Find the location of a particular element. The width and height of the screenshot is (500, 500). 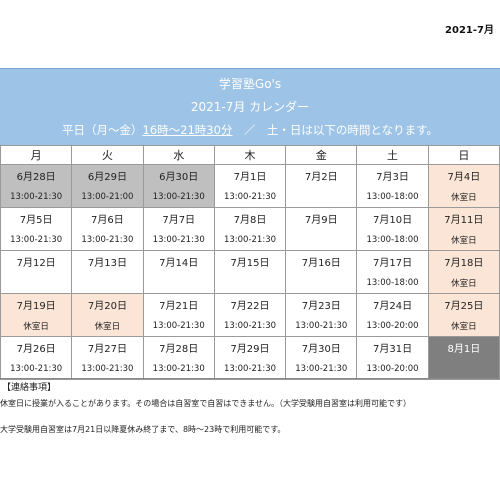

day-date: 7月23日 is located at coordinates (321, 304).